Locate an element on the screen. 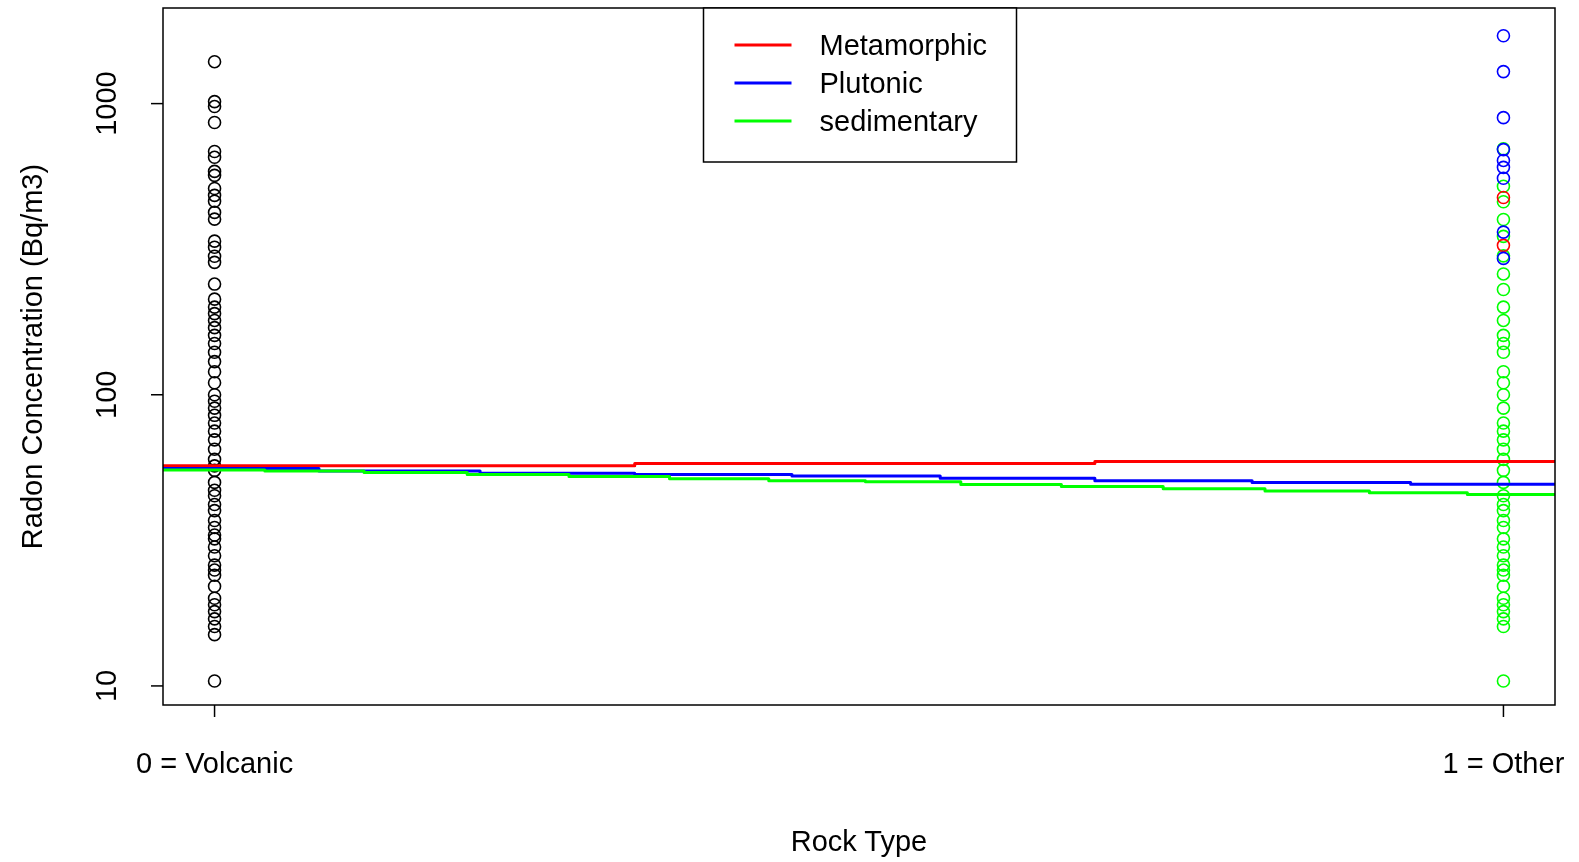 This screenshot has width=1579, height=862. y-tick-label: 10 is located at coordinates (106, 686).